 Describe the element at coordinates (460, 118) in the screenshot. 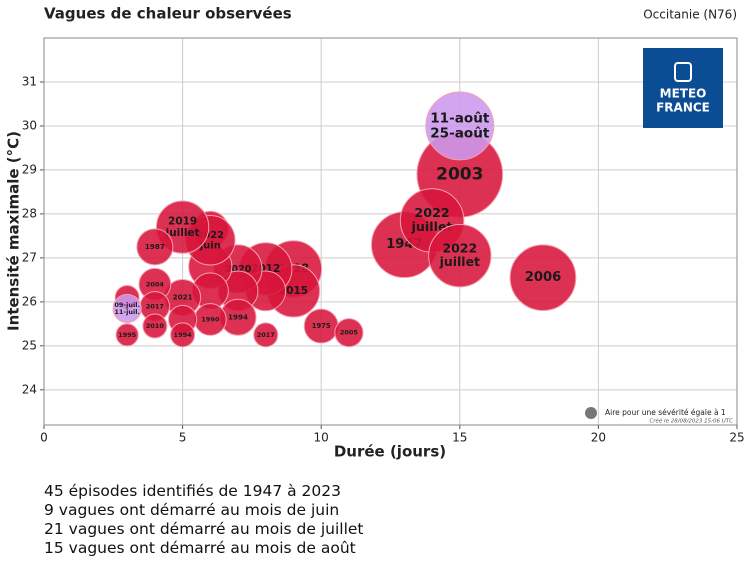

I see `bubble-label: 11-août` at that location.